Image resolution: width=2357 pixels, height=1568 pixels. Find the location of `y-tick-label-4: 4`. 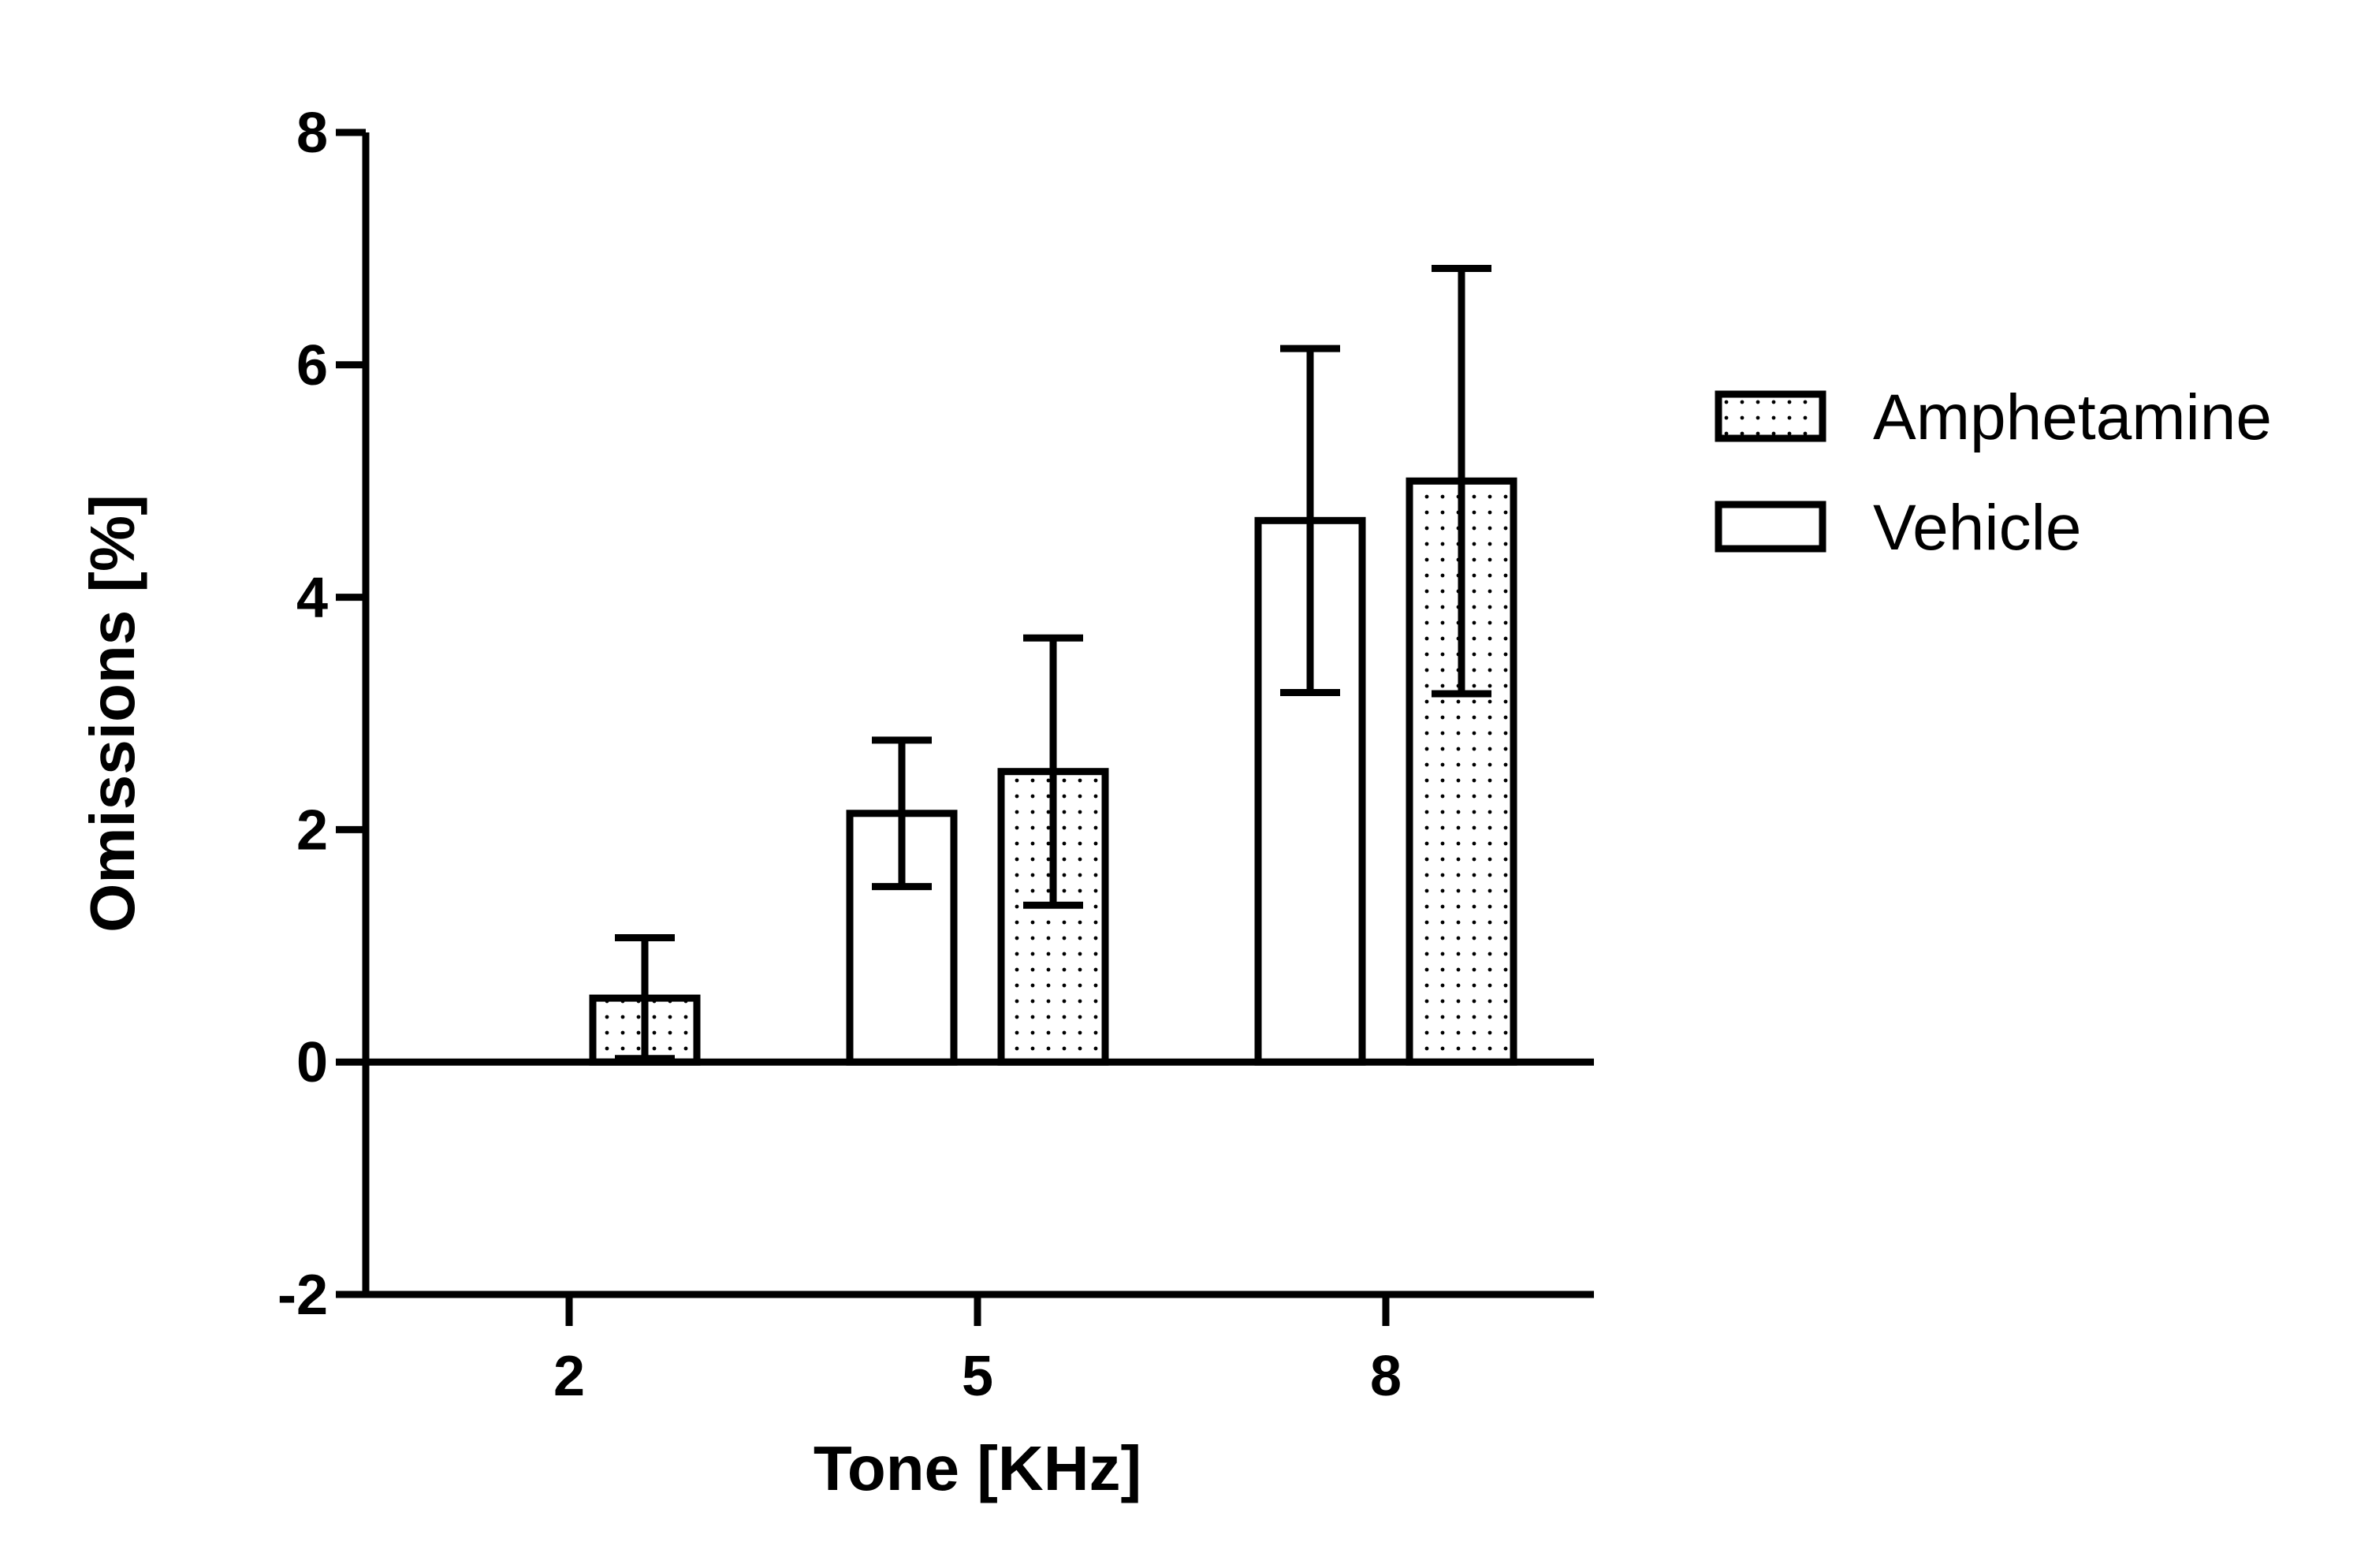

y-tick-label-4: 4 is located at coordinates (312, 598).